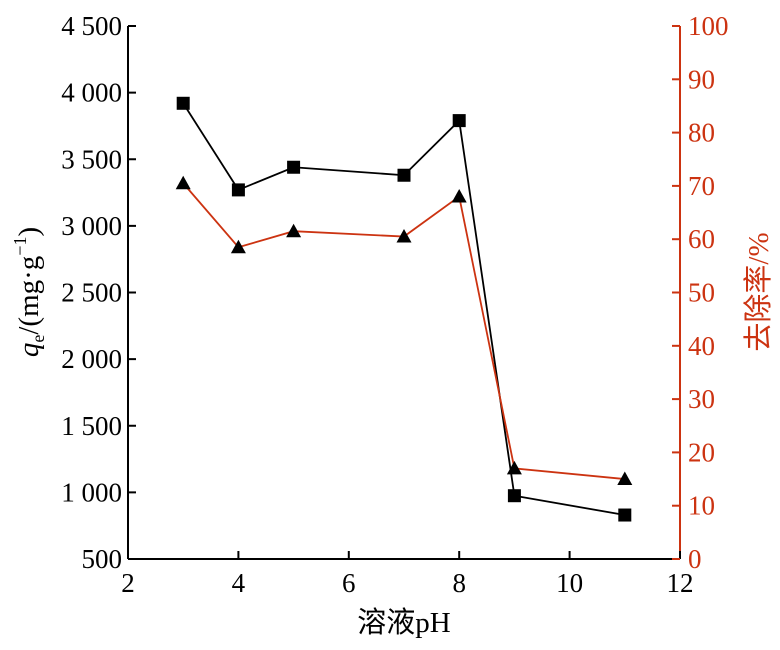 Image resolution: width=780 pixels, height=650 pixels. I want to click on y-axis-right: 0 10 20 30 40 50 60 70 80 90 100, so click(700, 292).